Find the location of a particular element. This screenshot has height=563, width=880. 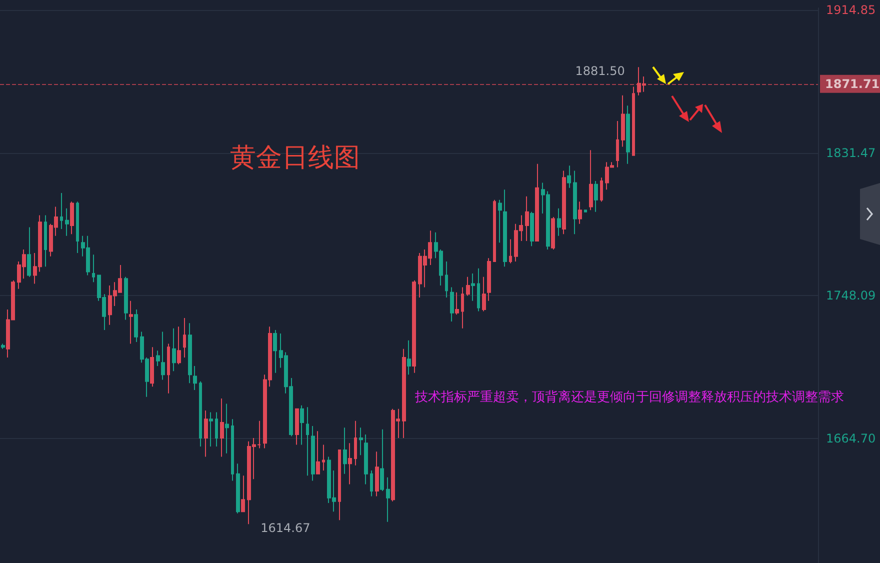

ref-line-label: 1871.71 is located at coordinates (852, 83).